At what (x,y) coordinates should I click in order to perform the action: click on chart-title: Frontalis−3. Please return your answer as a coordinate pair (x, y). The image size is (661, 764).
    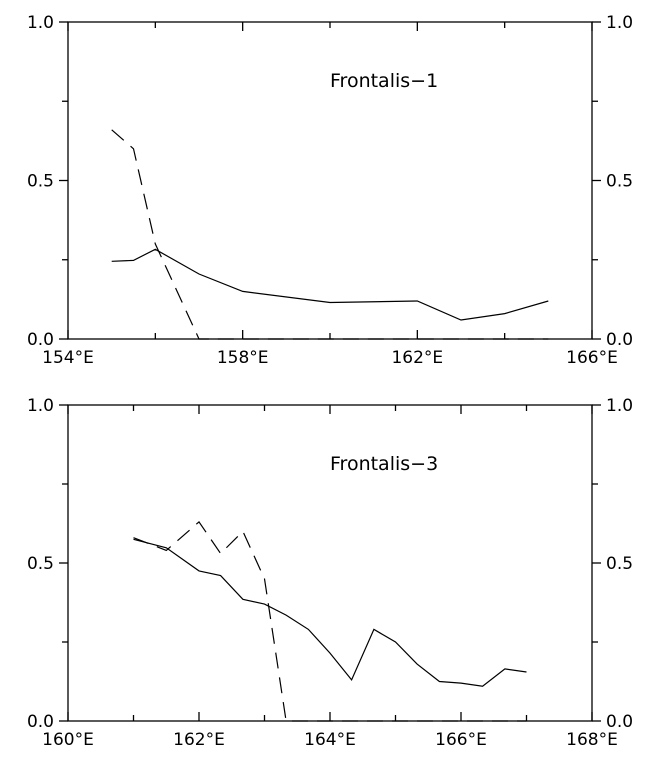
    Looking at the image, I should click on (384, 464).